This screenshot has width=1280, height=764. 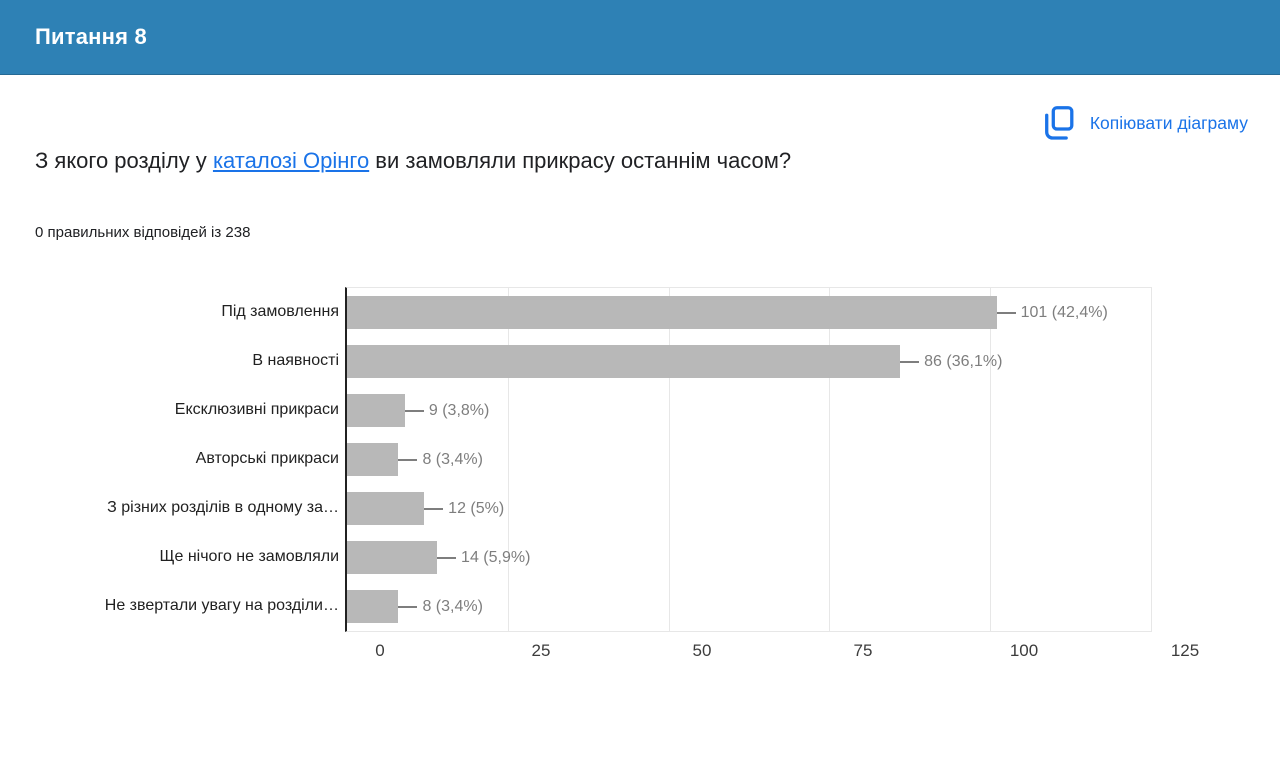 What do you see at coordinates (1058, 123) in the screenshot?
I see `copy-icon` at bounding box center [1058, 123].